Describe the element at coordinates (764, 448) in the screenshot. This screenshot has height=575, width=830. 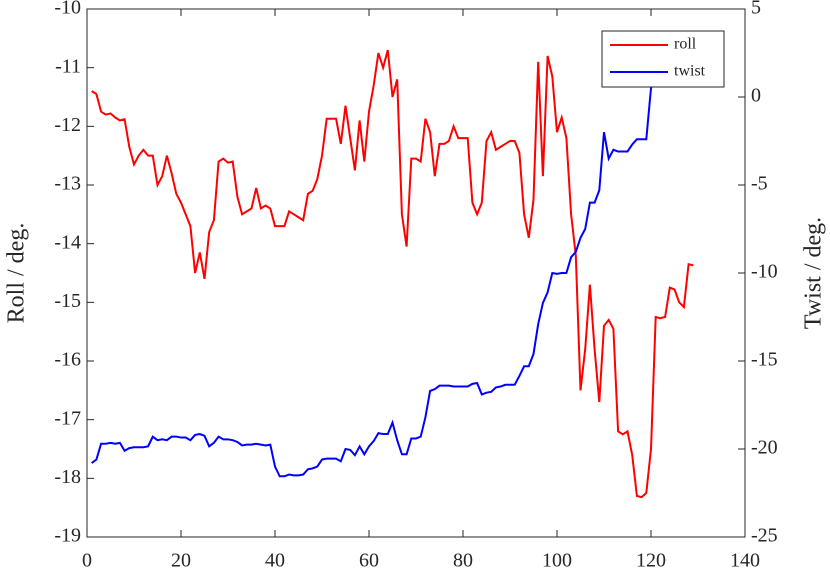
I see `y2-tick-label: -20` at that location.